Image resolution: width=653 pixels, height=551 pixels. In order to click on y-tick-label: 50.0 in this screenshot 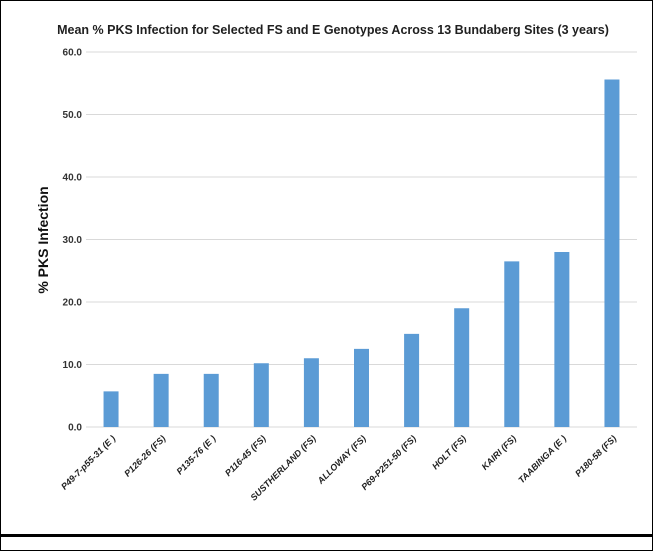, I will do `click(73, 115)`.